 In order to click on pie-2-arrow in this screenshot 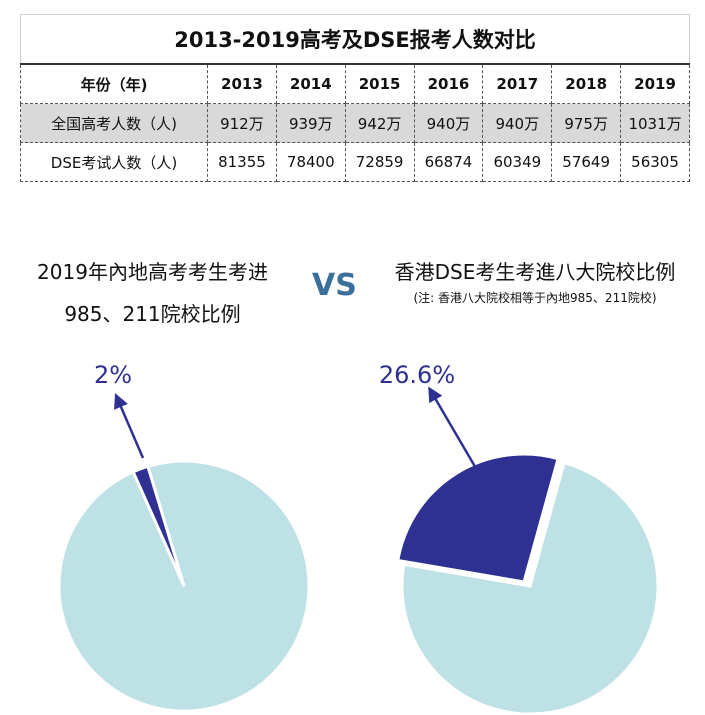, I will do `click(453, 428)`.